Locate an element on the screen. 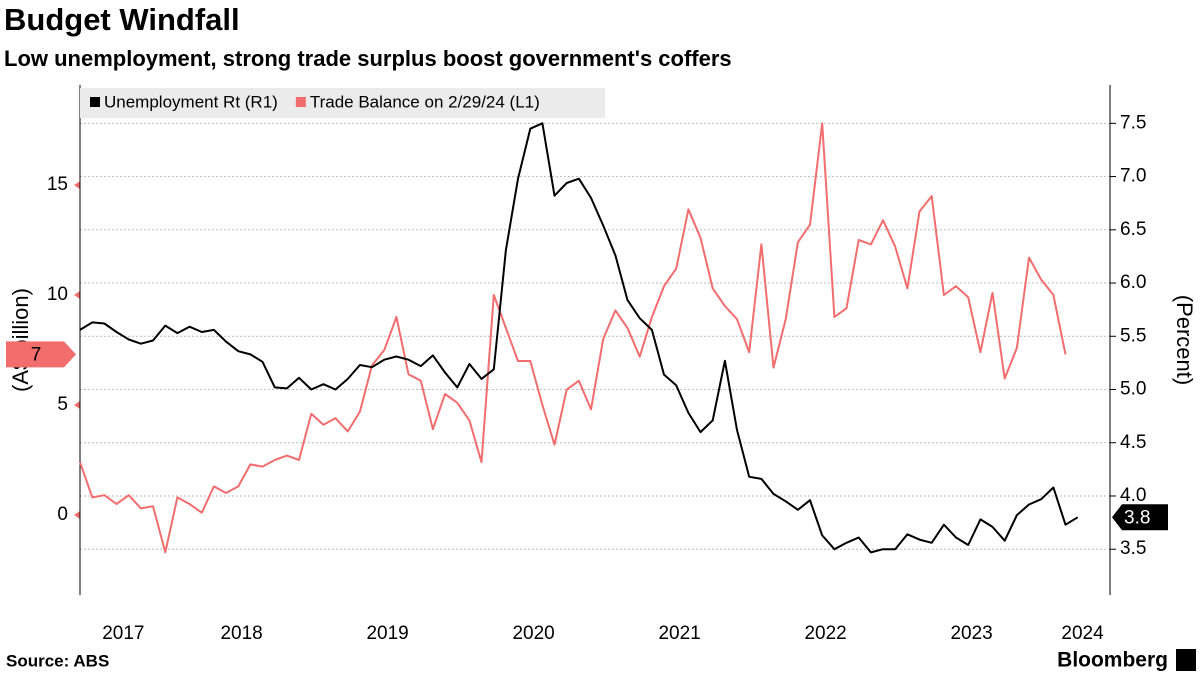 This screenshot has width=1200, height=675. x-tick-label: 2019 is located at coordinates (387, 633).